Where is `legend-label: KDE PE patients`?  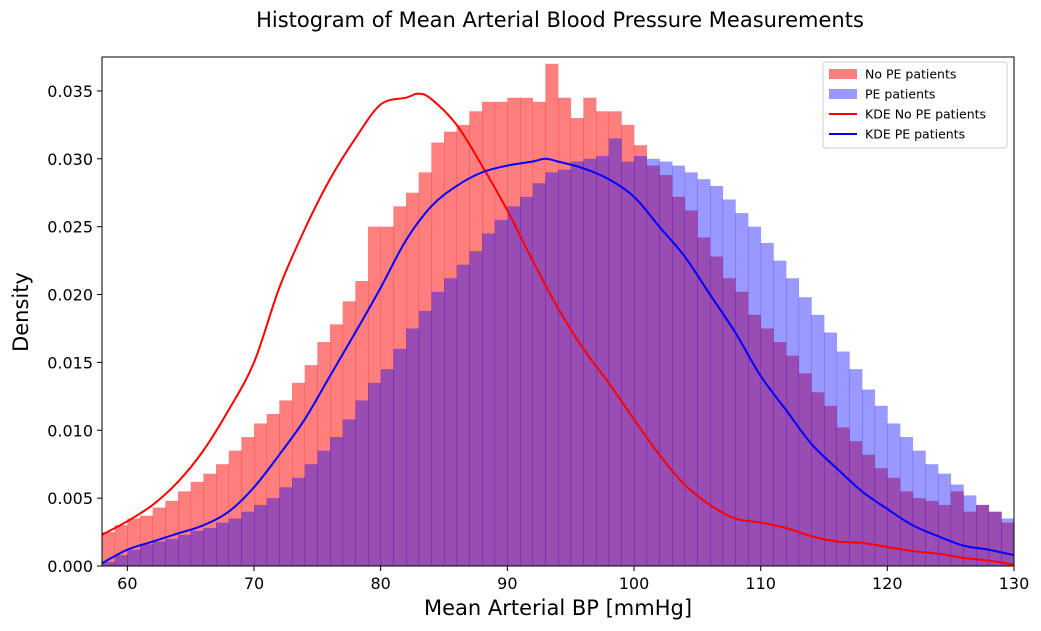
legend-label: KDE PE patients is located at coordinates (915, 134).